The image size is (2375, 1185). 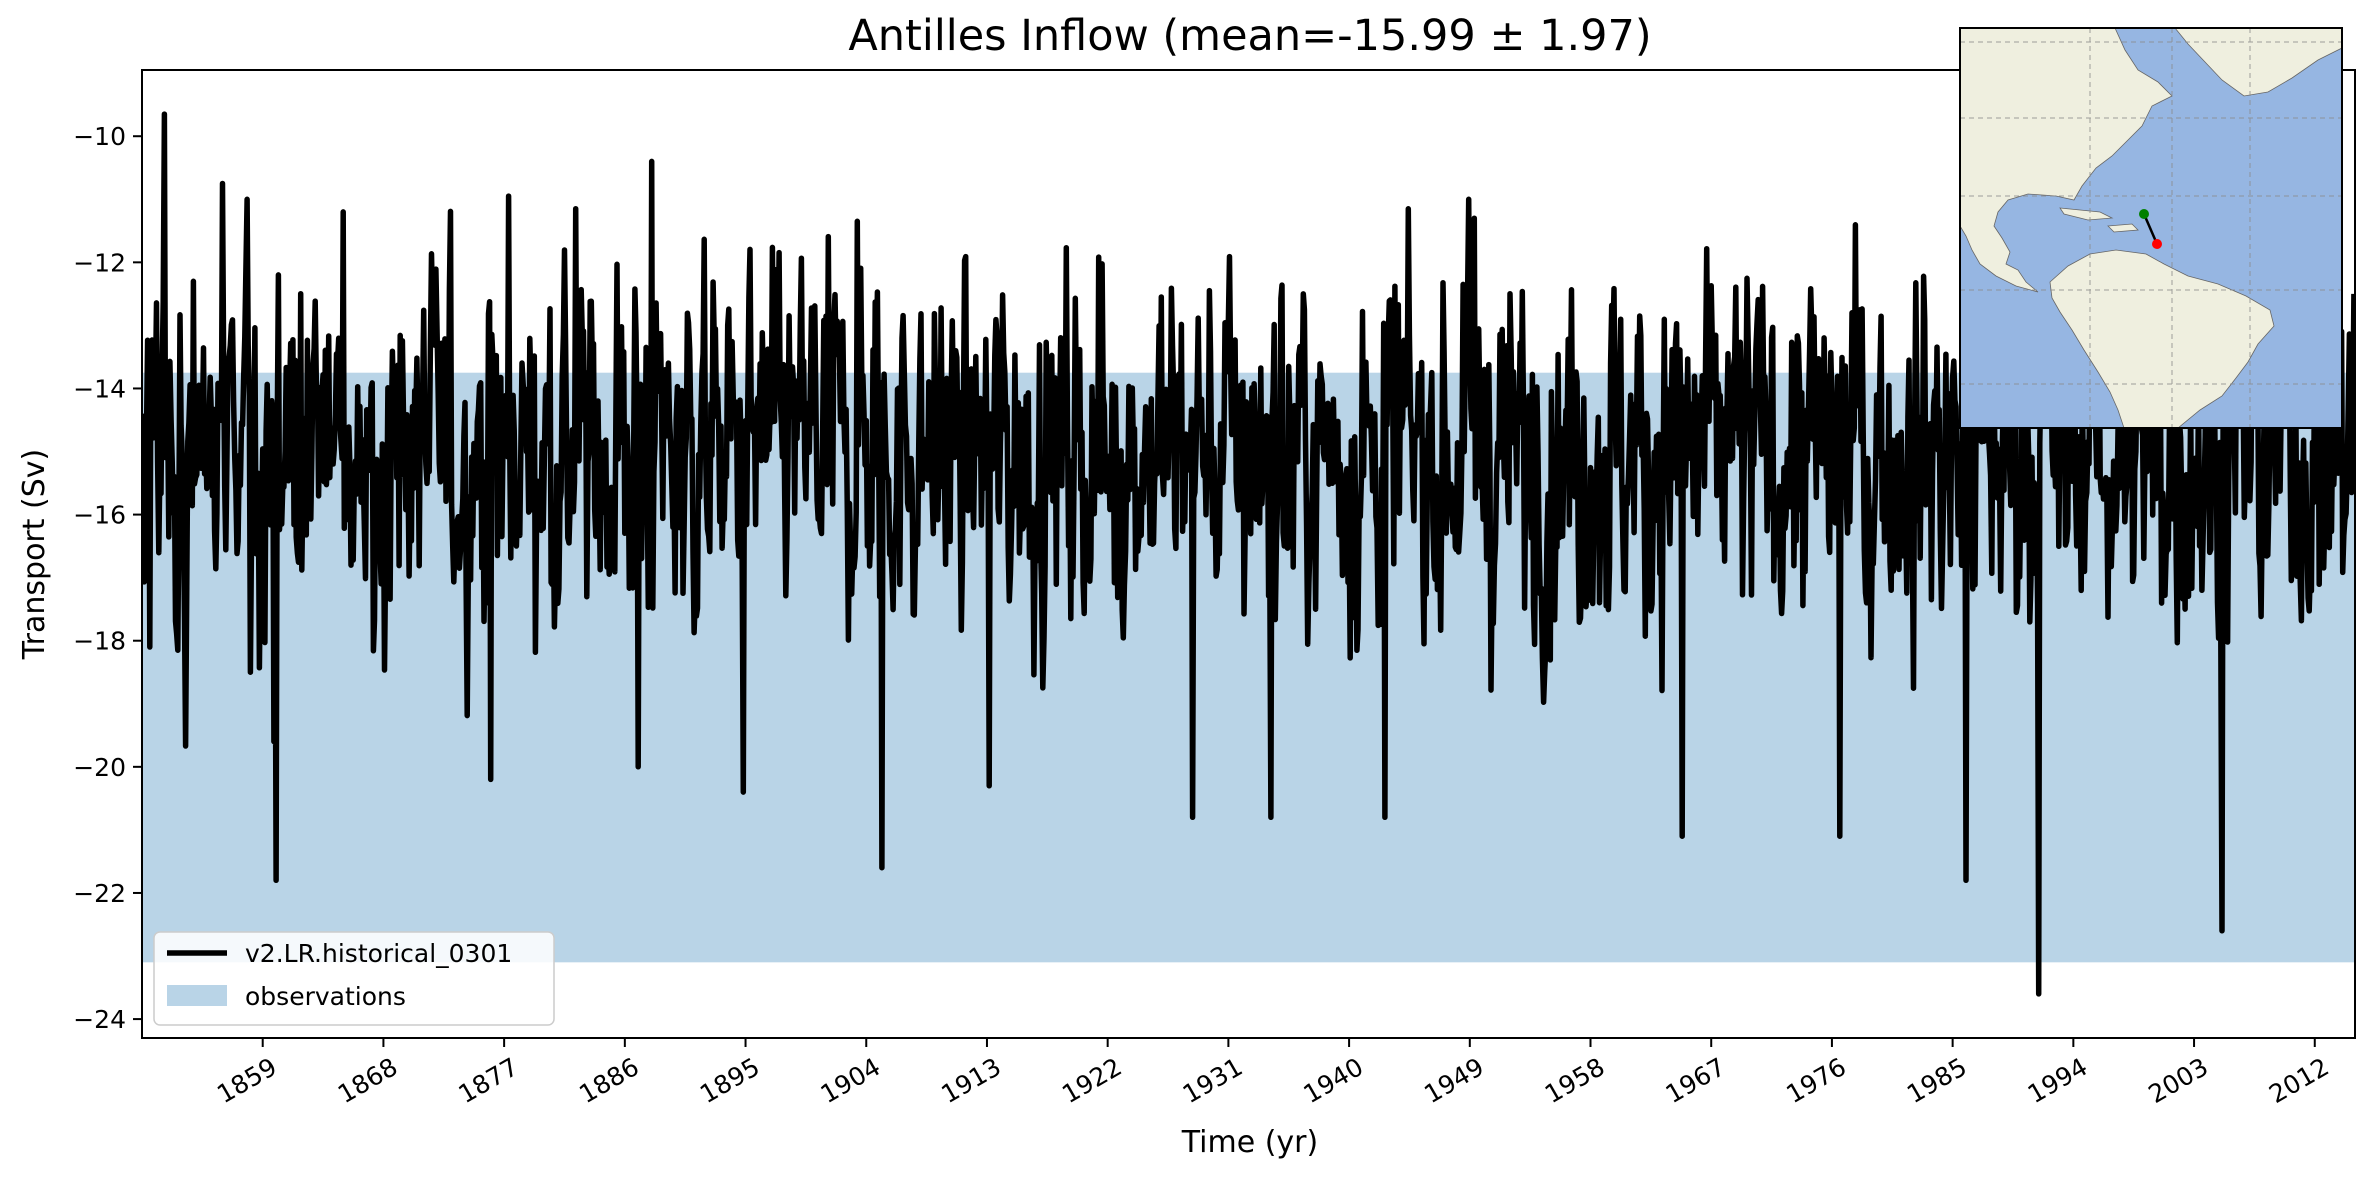 I want to click on y-tick-label: −16, so click(x=99, y=515).